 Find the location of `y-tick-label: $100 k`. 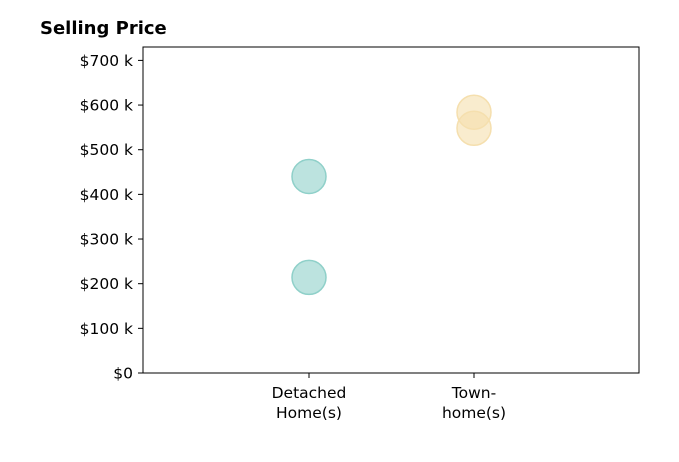

y-tick-label: $100 k is located at coordinates (106, 329).